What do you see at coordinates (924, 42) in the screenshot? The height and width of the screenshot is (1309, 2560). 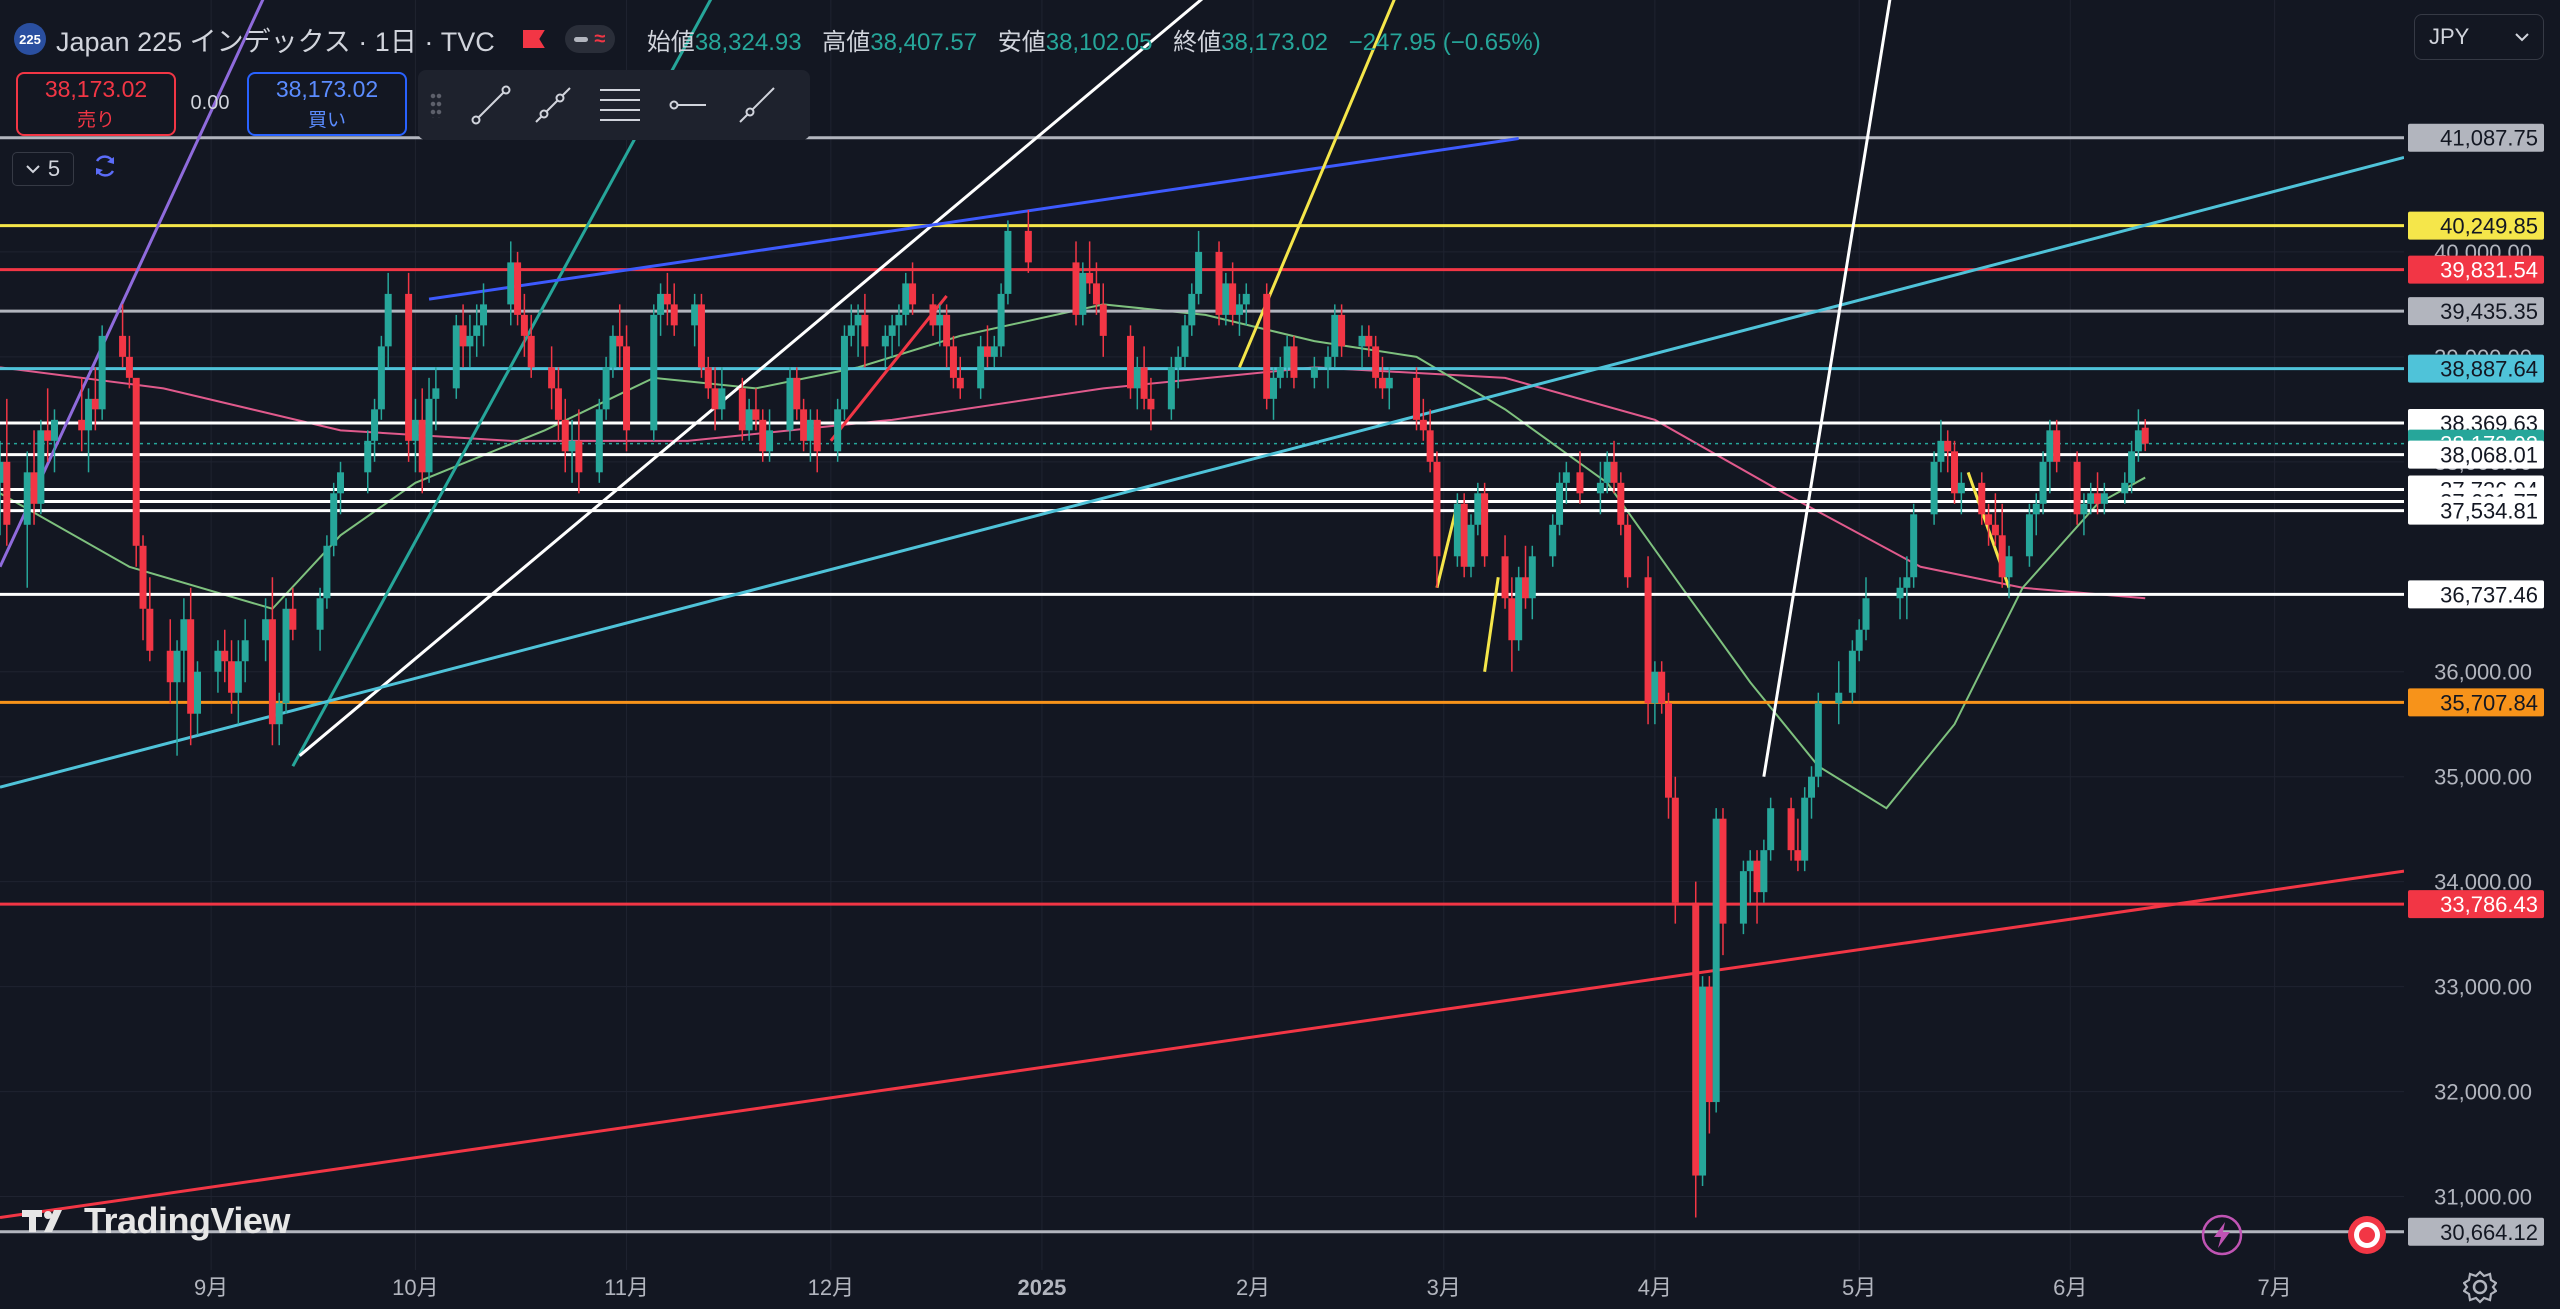 I see `high-value: 38,407.57` at bounding box center [924, 42].